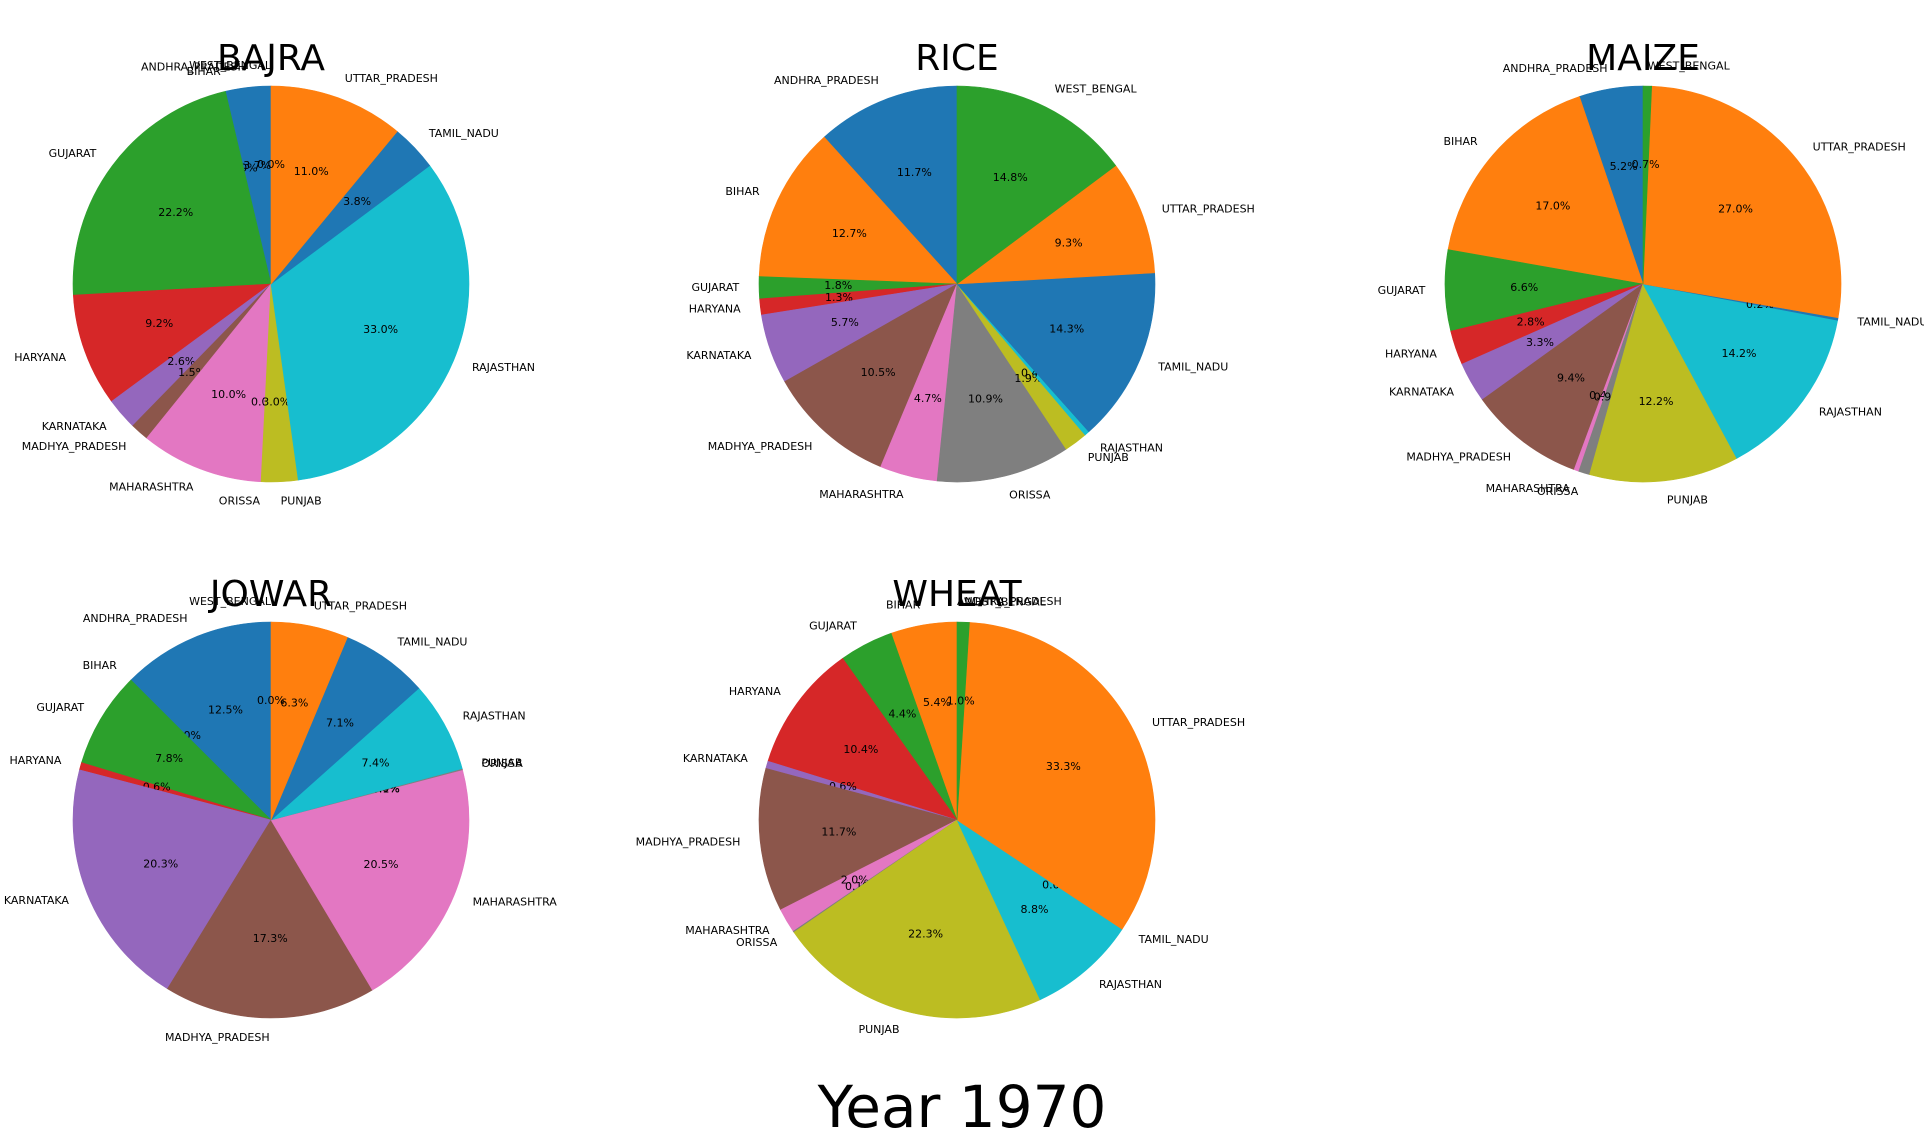 The image size is (1924, 1142). Describe the element at coordinates (340, 722) in the screenshot. I see `percent-label-tamil-nadu: 7.1%` at that location.